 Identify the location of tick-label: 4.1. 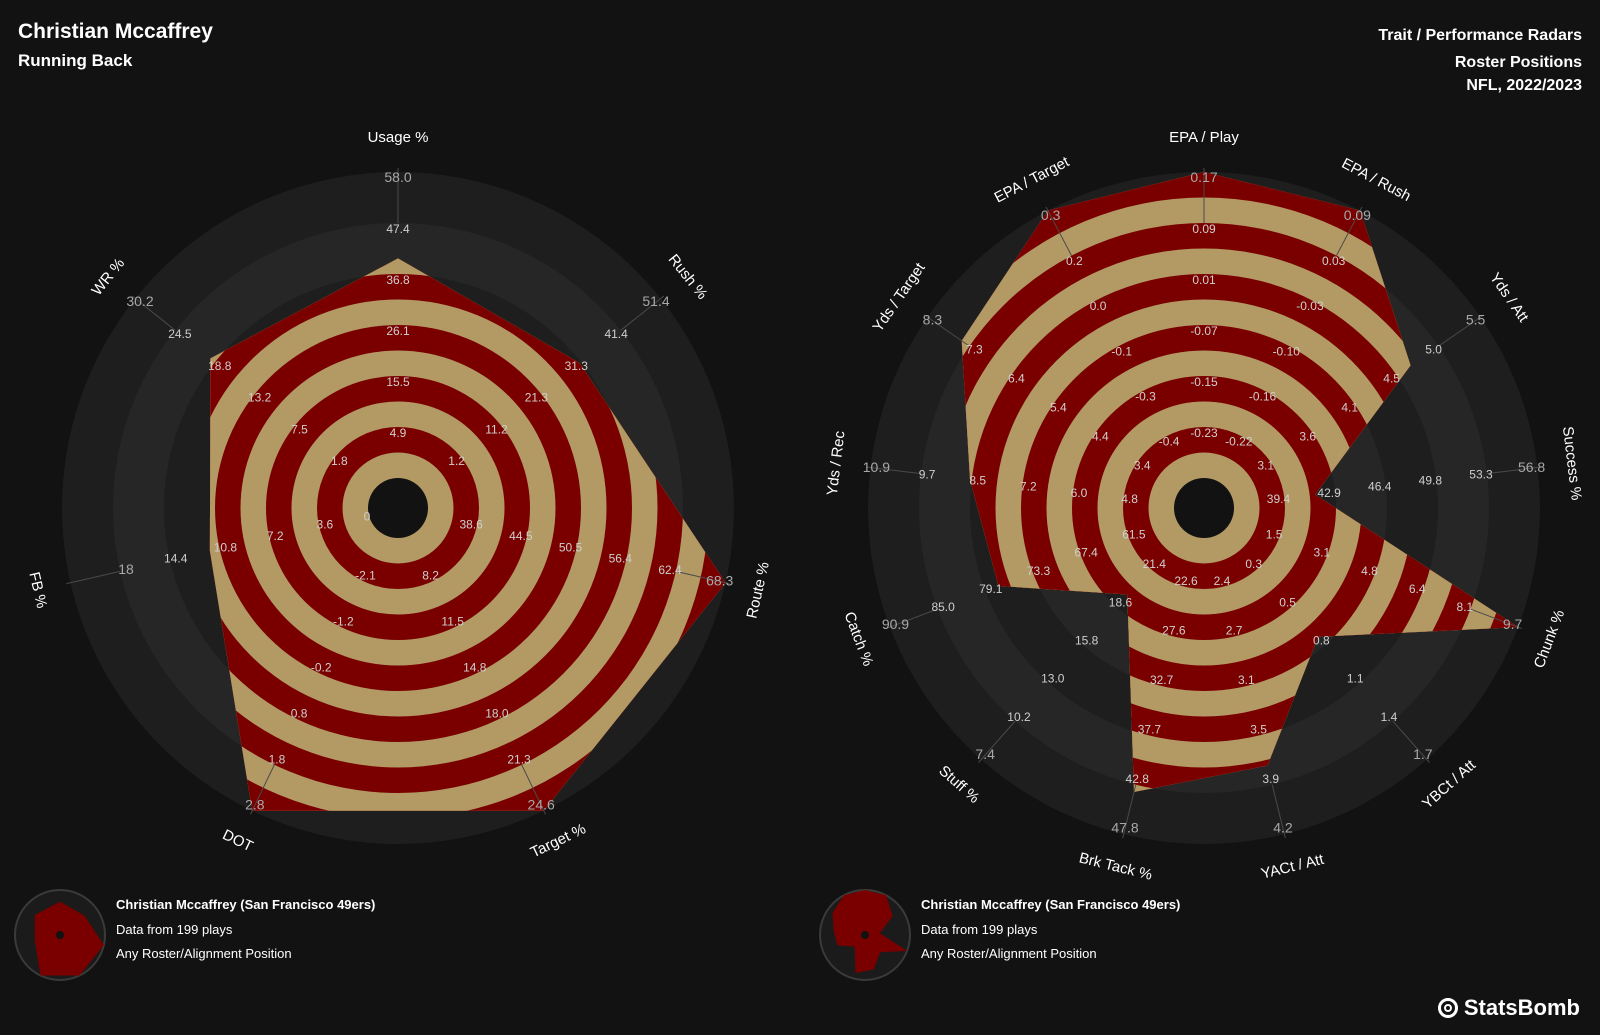
(1349, 407).